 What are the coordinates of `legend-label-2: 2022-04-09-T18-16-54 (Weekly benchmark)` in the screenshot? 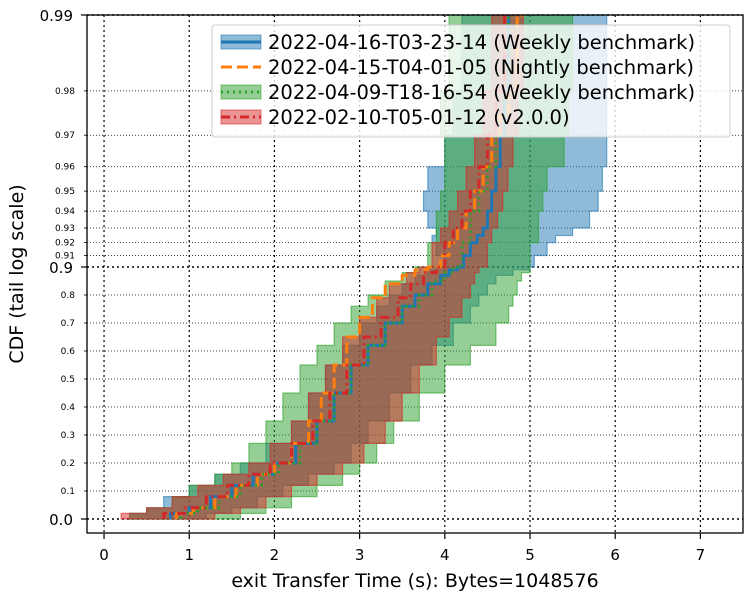 It's located at (481, 92).